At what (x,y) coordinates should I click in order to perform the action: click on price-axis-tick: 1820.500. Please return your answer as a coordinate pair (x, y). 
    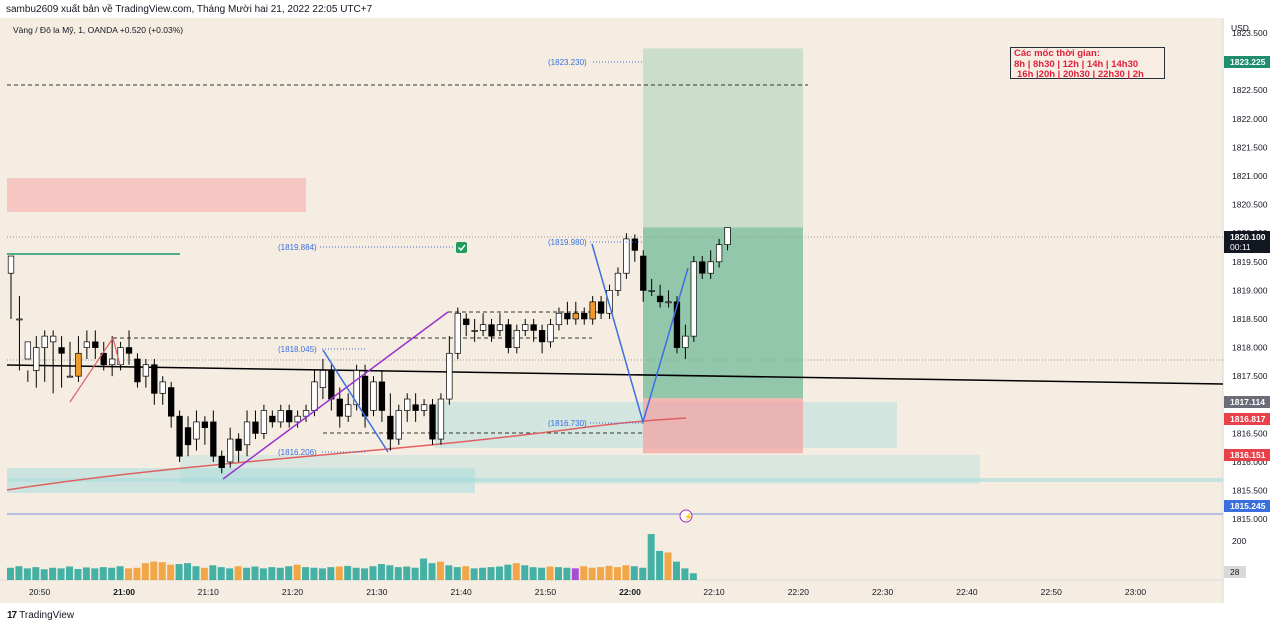
    Looking at the image, I should click on (1250, 205).